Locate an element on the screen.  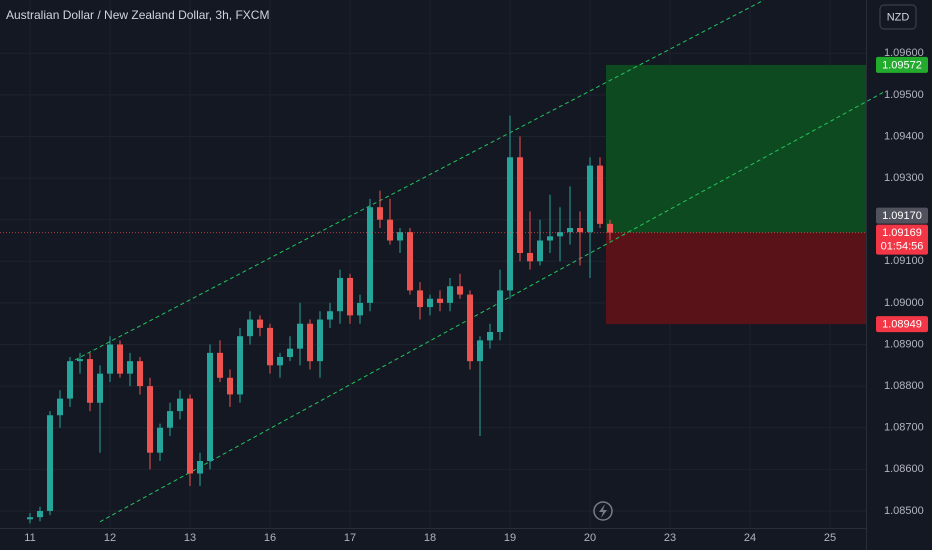
x-tick-label: 17 is located at coordinates (350, 538).